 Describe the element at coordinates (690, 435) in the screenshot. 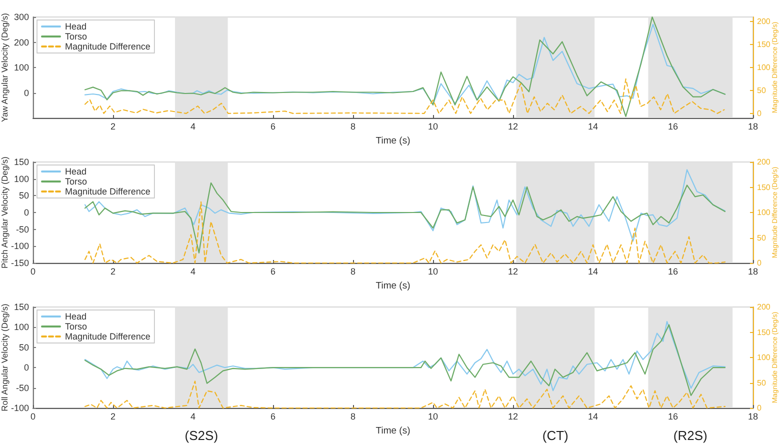

I see `band-label: (R2S)` at that location.